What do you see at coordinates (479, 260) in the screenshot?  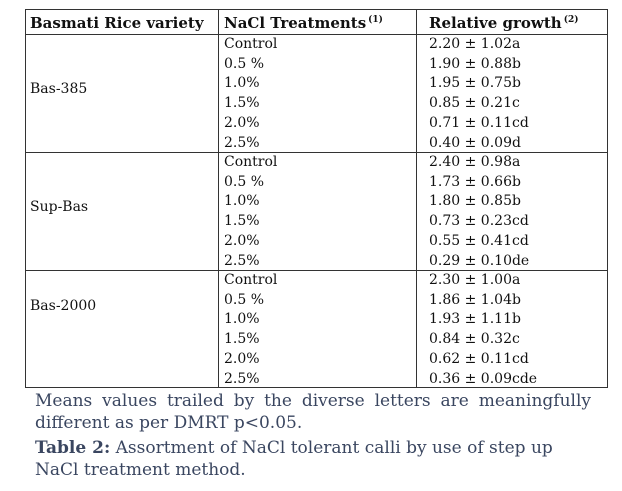 I see `growth-cell: 0.29 ± 0.10de` at bounding box center [479, 260].